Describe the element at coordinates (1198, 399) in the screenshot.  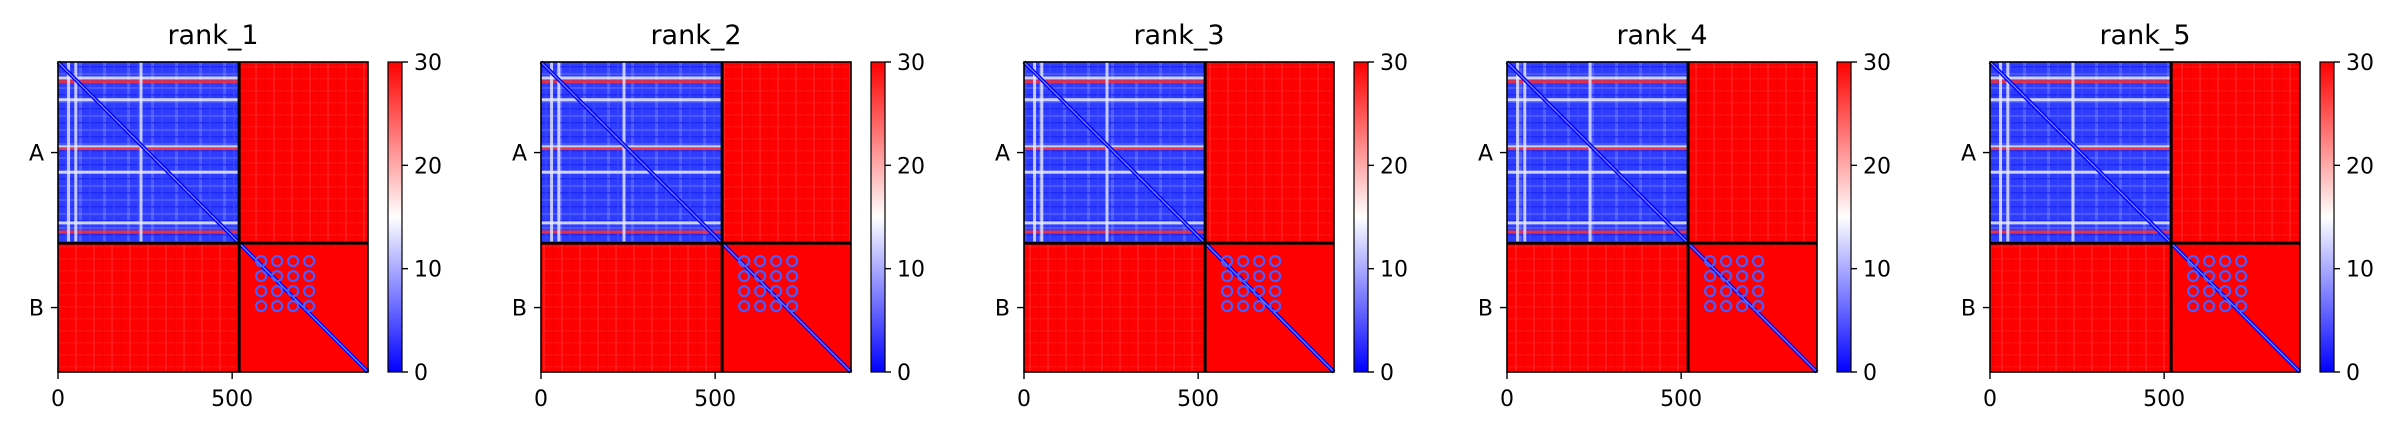
I see `x-tick-label: 500` at that location.